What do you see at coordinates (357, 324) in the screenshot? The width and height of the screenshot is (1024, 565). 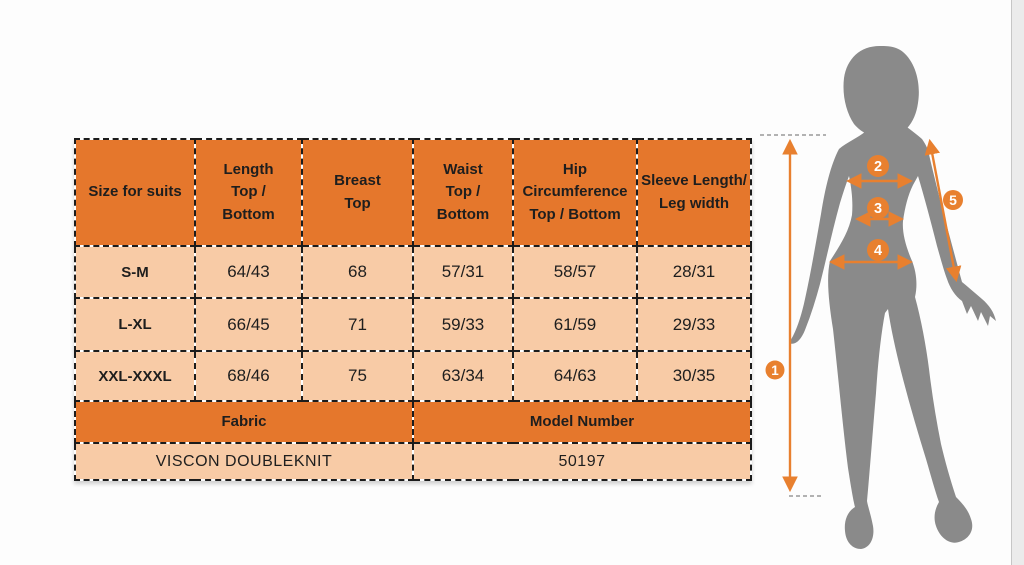 I see `breast-value: 71` at bounding box center [357, 324].